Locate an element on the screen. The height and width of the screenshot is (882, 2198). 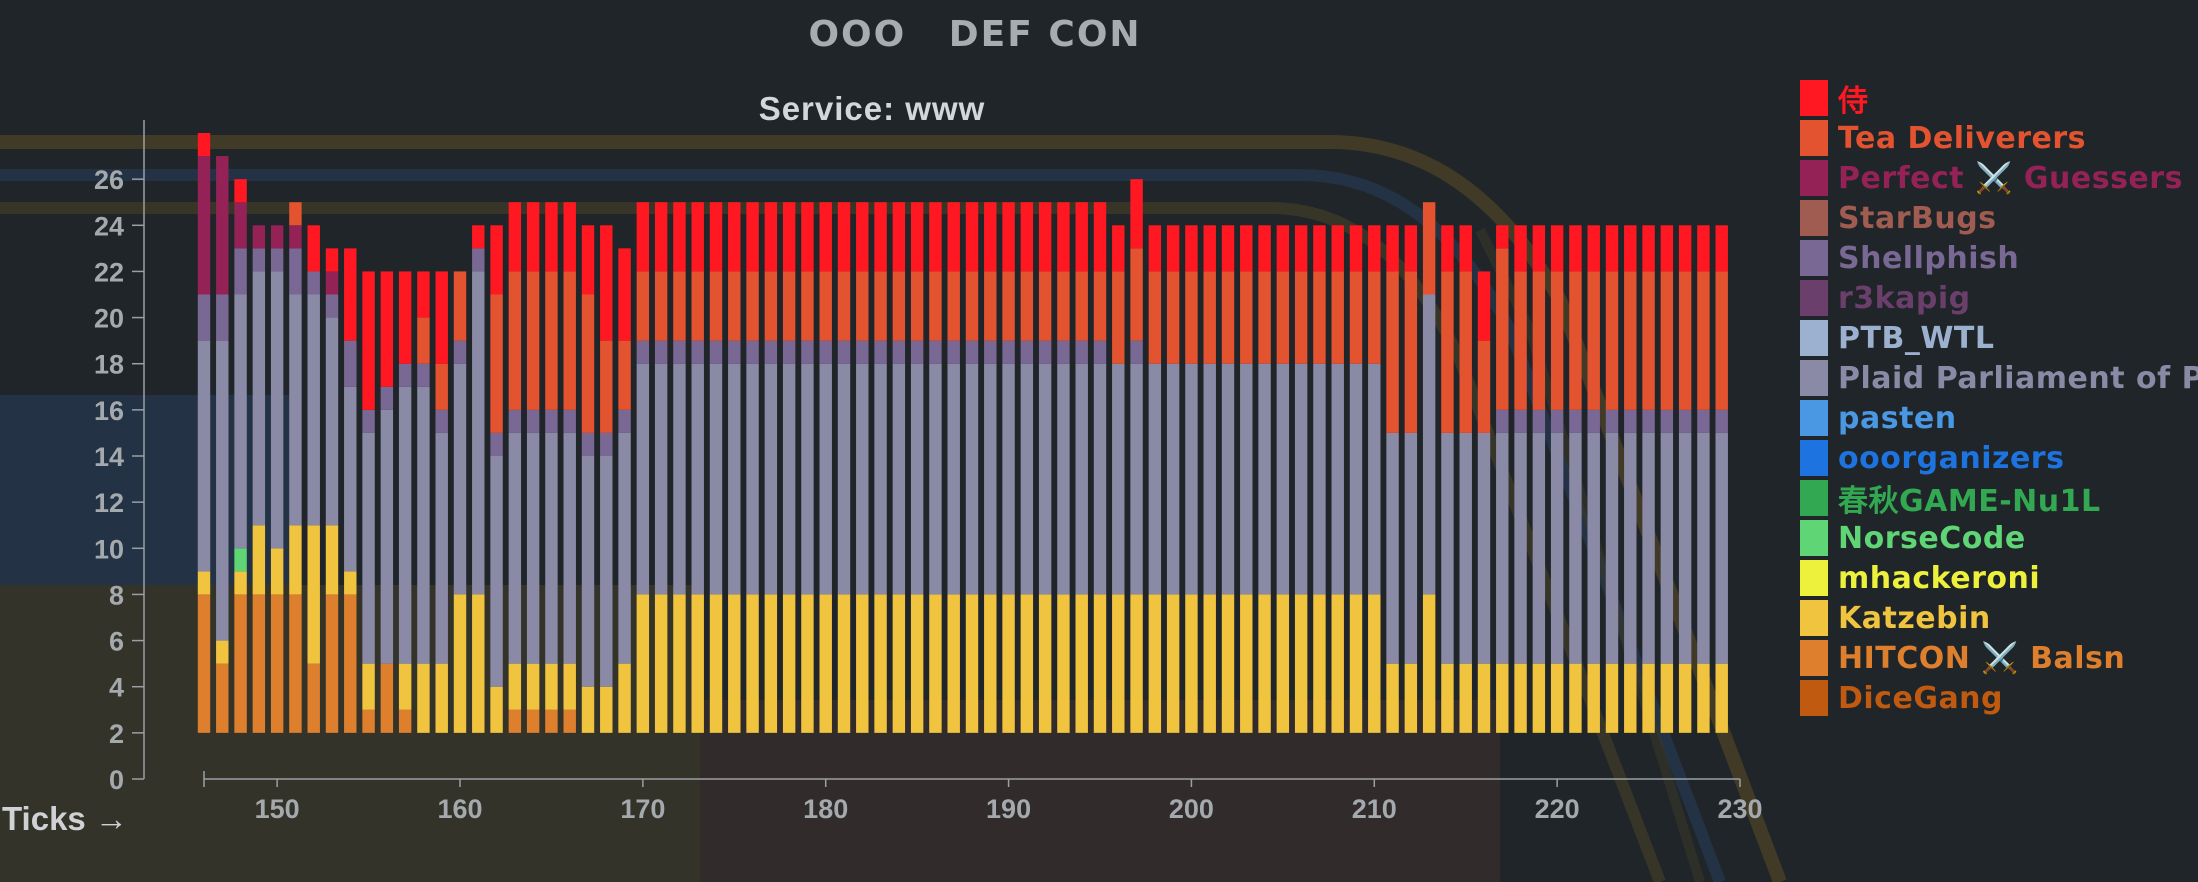
legend-item: StarBugs is located at coordinates (1999, 218).